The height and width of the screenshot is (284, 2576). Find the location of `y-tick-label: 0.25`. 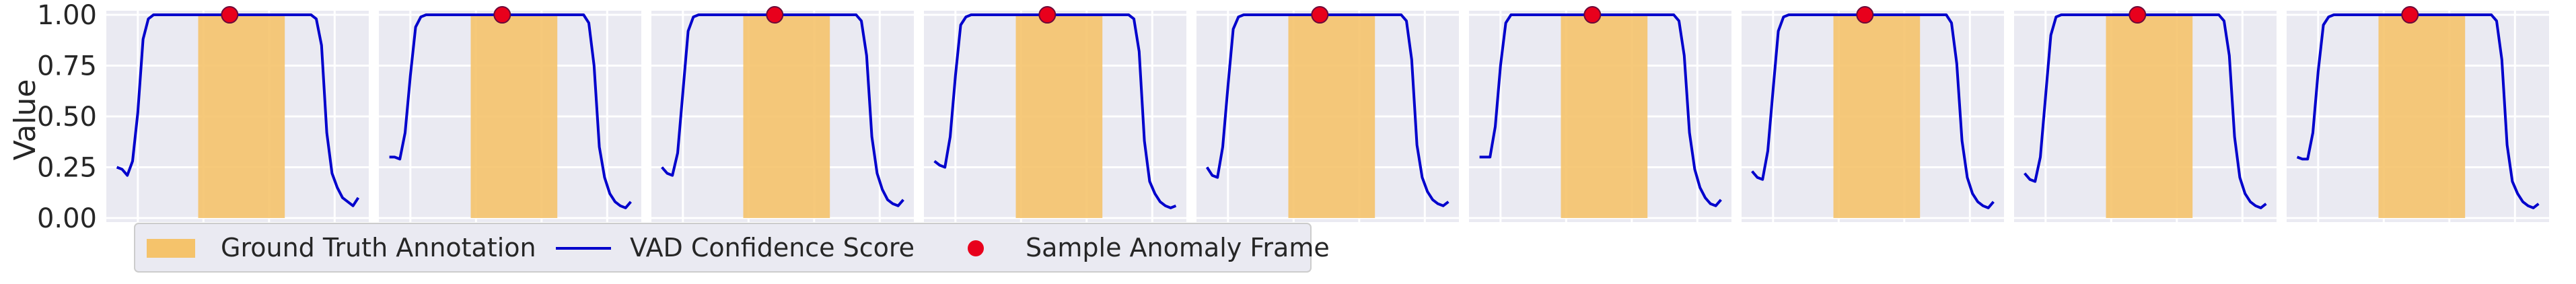

y-tick-label: 0.25 is located at coordinates (67, 167).